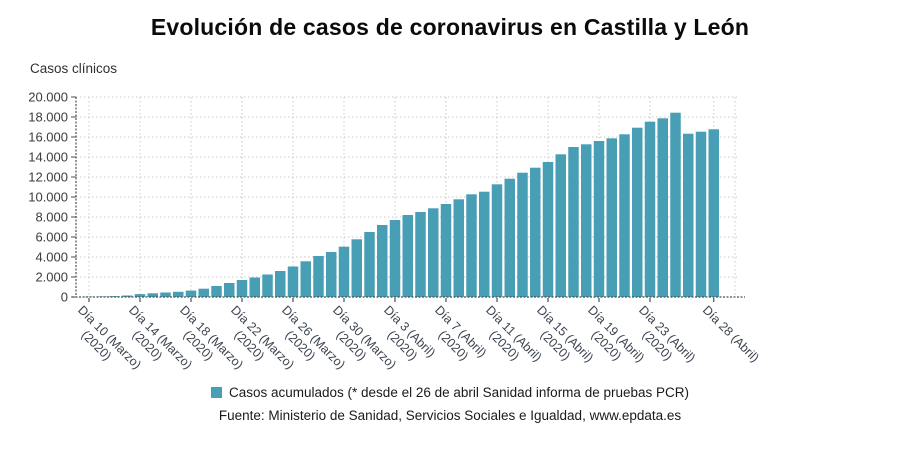  What do you see at coordinates (344, 271) in the screenshot?
I see `bar: Día 30 (Marzo): 5030` at bounding box center [344, 271].